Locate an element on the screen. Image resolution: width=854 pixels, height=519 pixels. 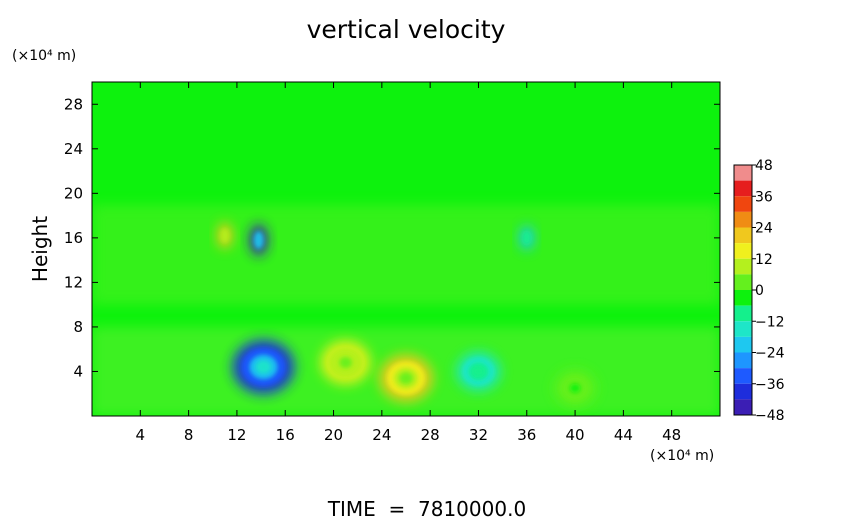
colorbar-tick-label: −36 is located at coordinates (770, 385).